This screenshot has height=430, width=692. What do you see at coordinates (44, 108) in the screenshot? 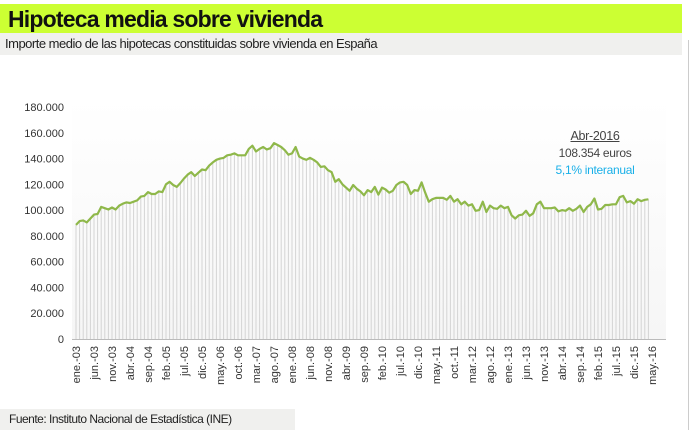
I see `y-tick-label: 180.000` at bounding box center [44, 108].